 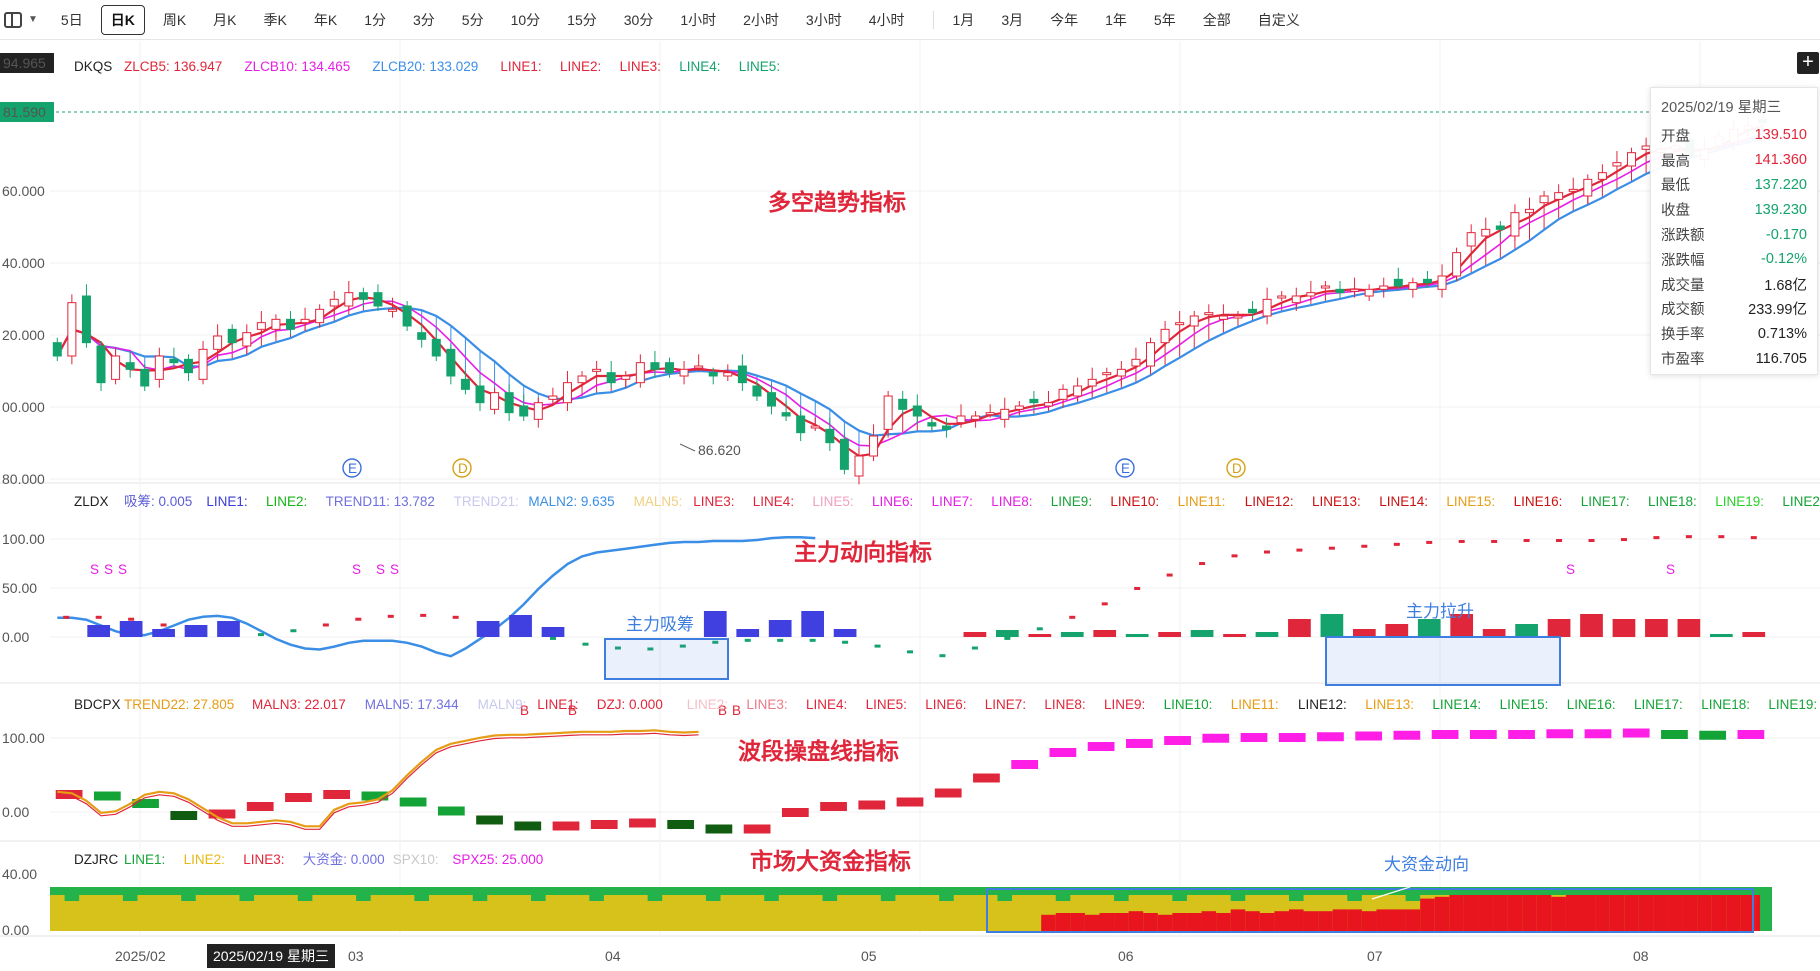 I want to click on x-axis-label: 04, so click(x=613, y=956).